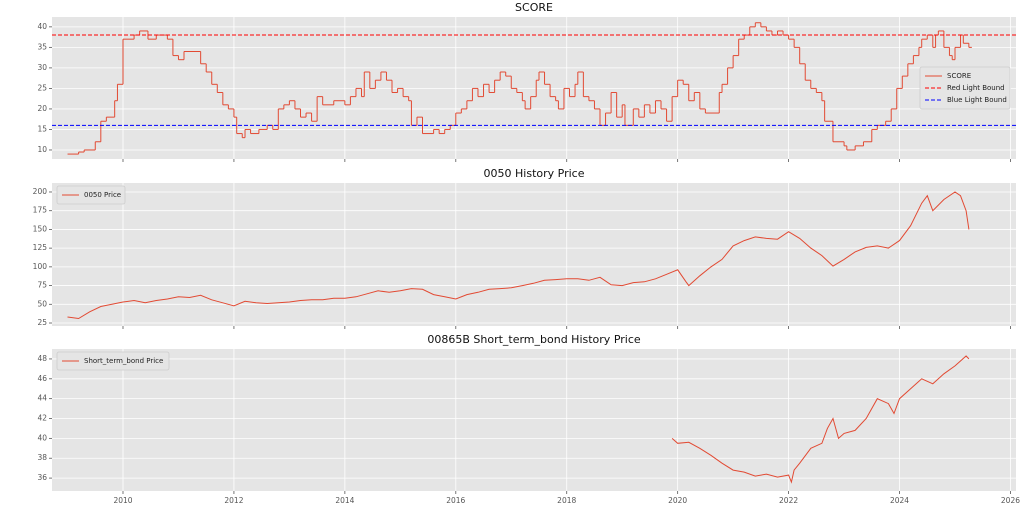  I want to click on legend-label: 0050 Price, so click(102, 195).